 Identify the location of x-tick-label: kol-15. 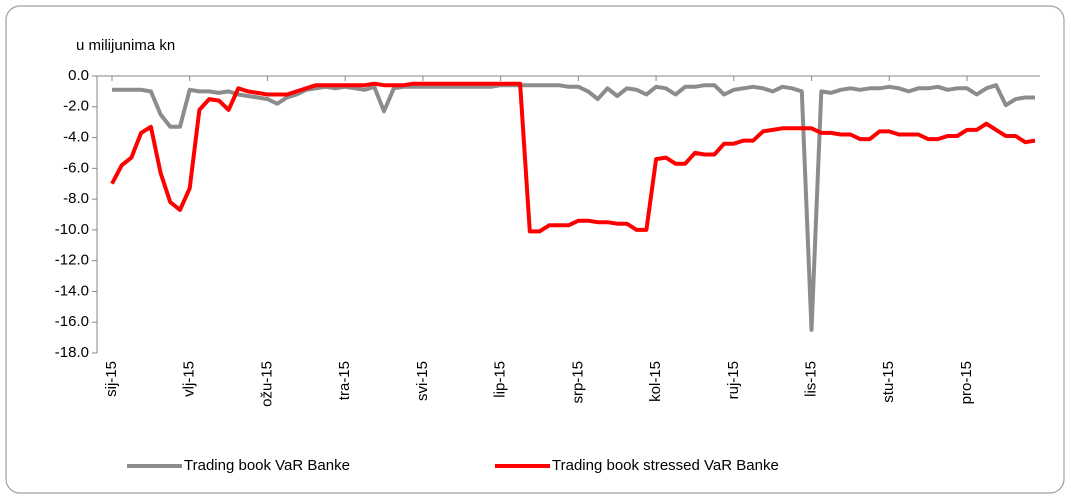
(655, 381).